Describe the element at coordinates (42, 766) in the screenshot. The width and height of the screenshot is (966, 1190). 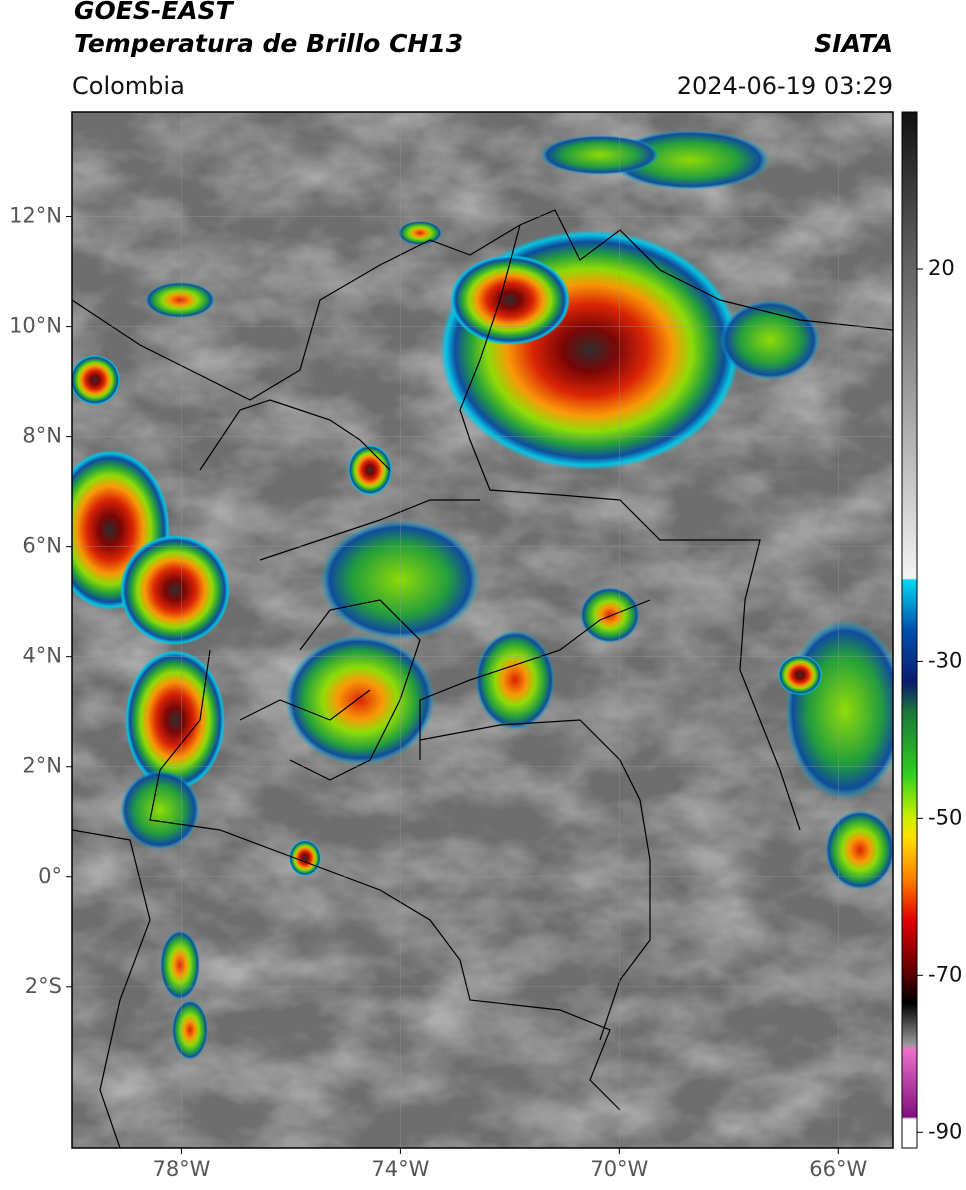
I see `lat-label: 2°N` at that location.